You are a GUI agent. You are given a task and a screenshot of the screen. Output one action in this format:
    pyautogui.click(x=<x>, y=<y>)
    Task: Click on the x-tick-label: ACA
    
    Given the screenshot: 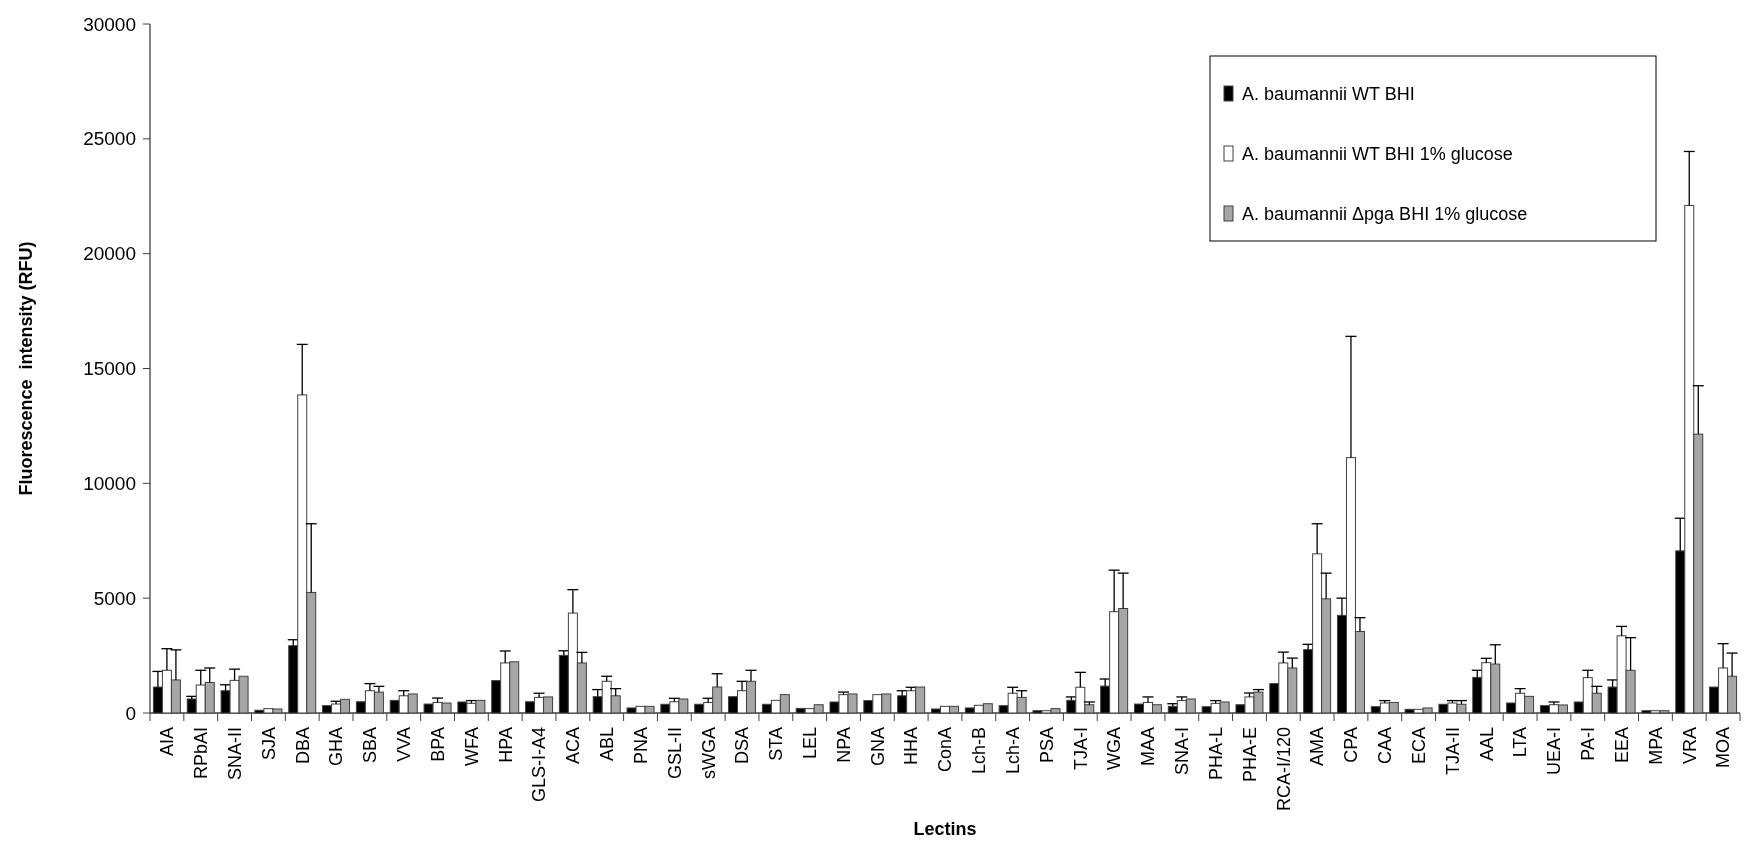 What is the action you would take?
    pyautogui.click(x=573, y=746)
    